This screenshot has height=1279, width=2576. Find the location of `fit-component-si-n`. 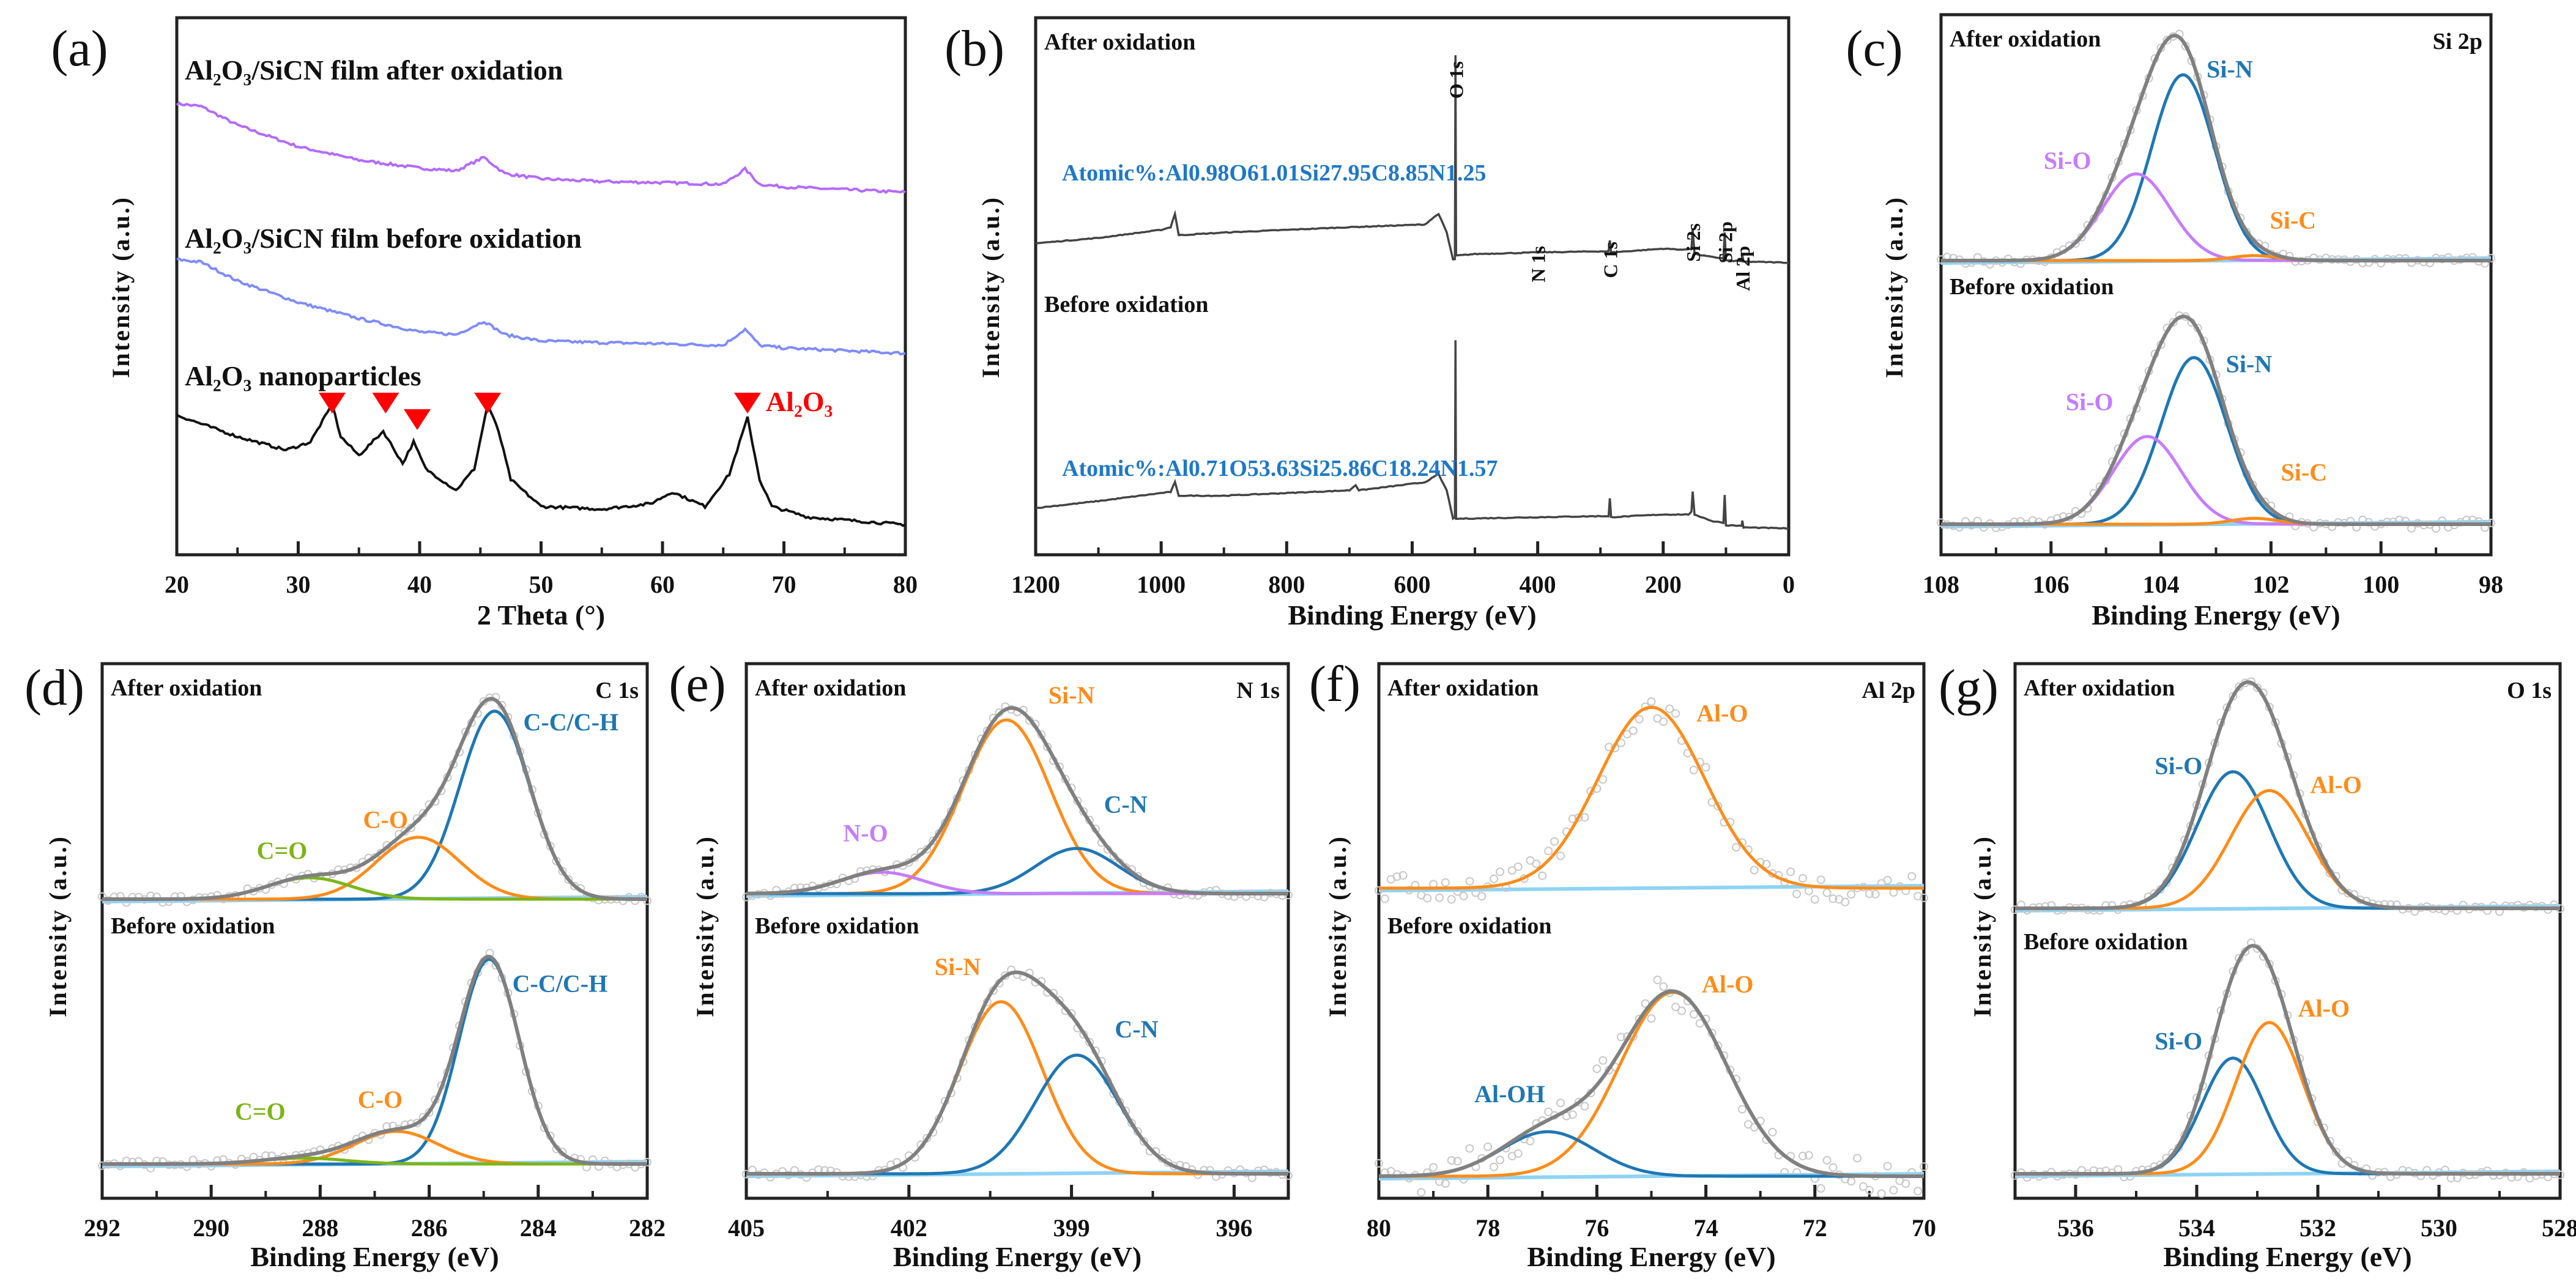

fit-component-si-n is located at coordinates (1017, 807).